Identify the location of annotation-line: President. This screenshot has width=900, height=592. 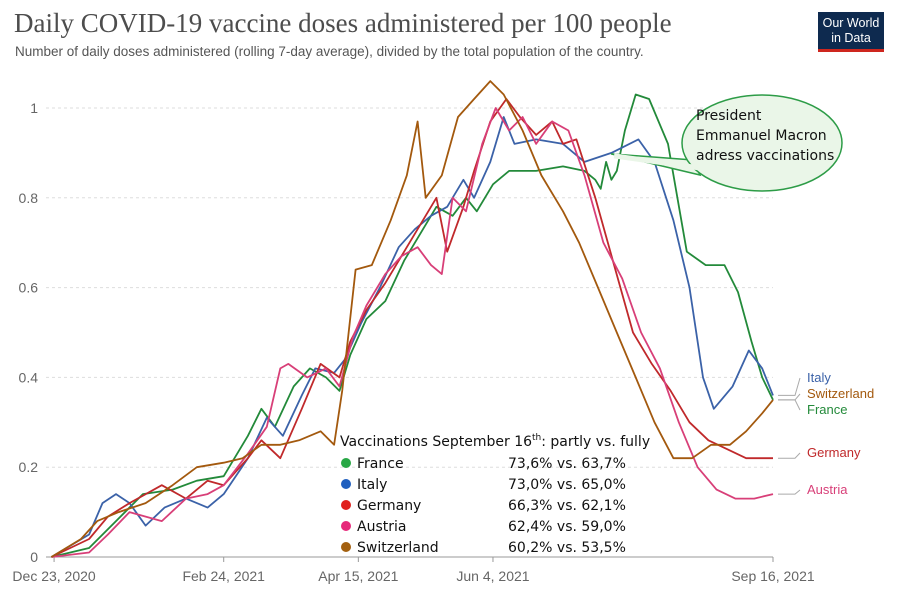
(729, 116).